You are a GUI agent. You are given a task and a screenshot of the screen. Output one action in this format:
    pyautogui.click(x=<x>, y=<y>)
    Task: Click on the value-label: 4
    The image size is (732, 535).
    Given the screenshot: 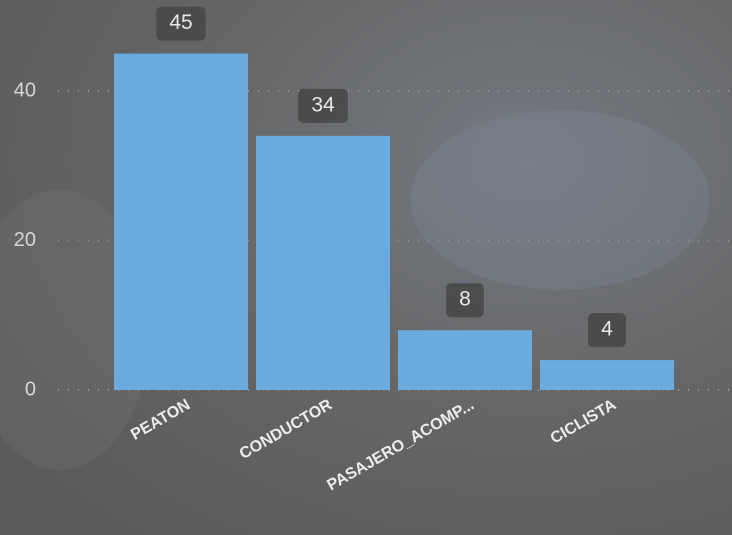 What is the action you would take?
    pyautogui.click(x=607, y=329)
    